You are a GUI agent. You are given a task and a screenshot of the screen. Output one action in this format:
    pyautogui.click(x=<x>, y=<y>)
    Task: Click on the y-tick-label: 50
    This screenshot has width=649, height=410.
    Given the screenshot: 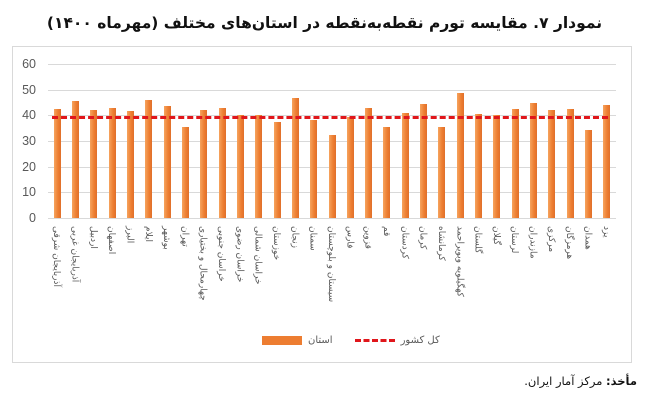 What is the action you would take?
    pyautogui.click(x=29, y=89)
    